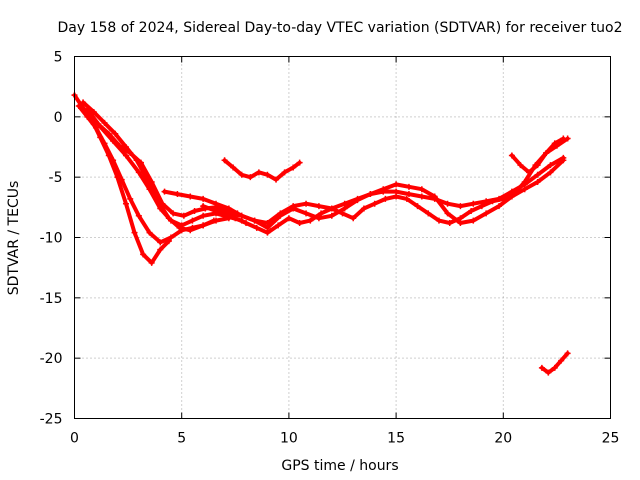 This screenshot has height=480, width=640. What do you see at coordinates (396, 439) in the screenshot?
I see `x-tick-label: 15` at bounding box center [396, 439].